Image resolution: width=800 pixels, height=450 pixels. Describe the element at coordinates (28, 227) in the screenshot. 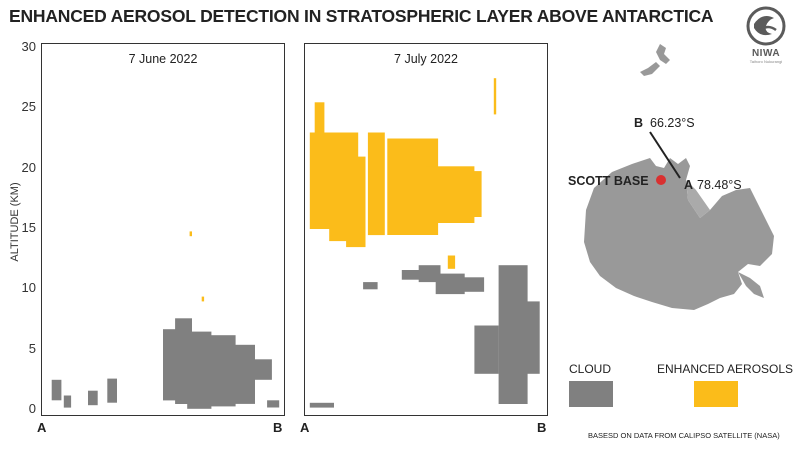

I see `y-tick-label: 15` at that location.